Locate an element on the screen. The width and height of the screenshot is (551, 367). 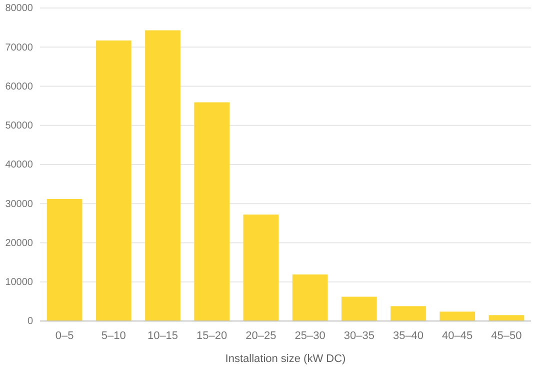
x-tick-label: 20–25 is located at coordinates (261, 336).